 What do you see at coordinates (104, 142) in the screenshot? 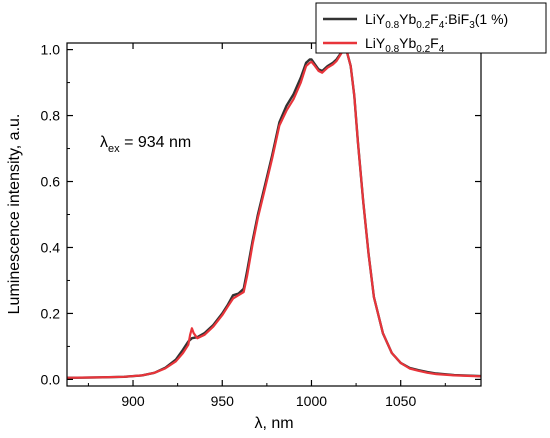
I see `annotation-symbol: λ` at bounding box center [104, 142].